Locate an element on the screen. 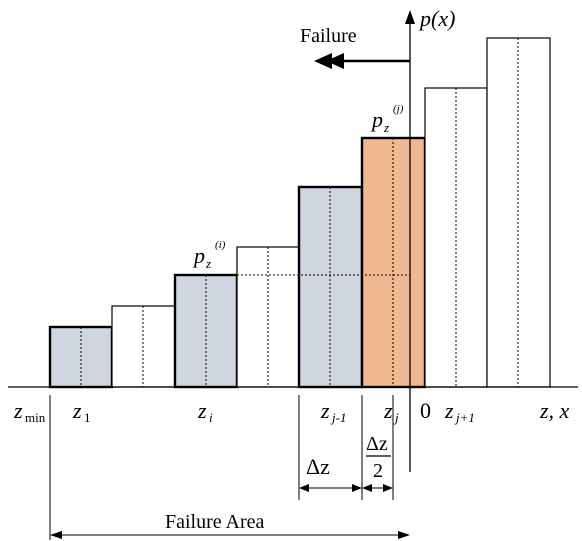 The image size is (582, 541). failure-area-label: Failure Area is located at coordinates (215, 522).